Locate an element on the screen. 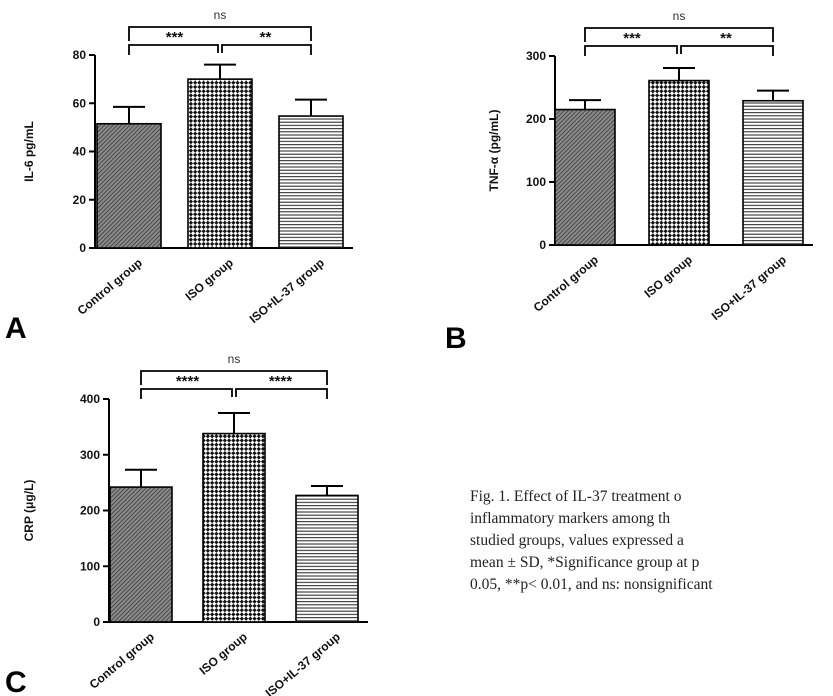 Image resolution: width=833 pixels, height=696 pixels. caption-line: inflammatory markers among th is located at coordinates (570, 518).